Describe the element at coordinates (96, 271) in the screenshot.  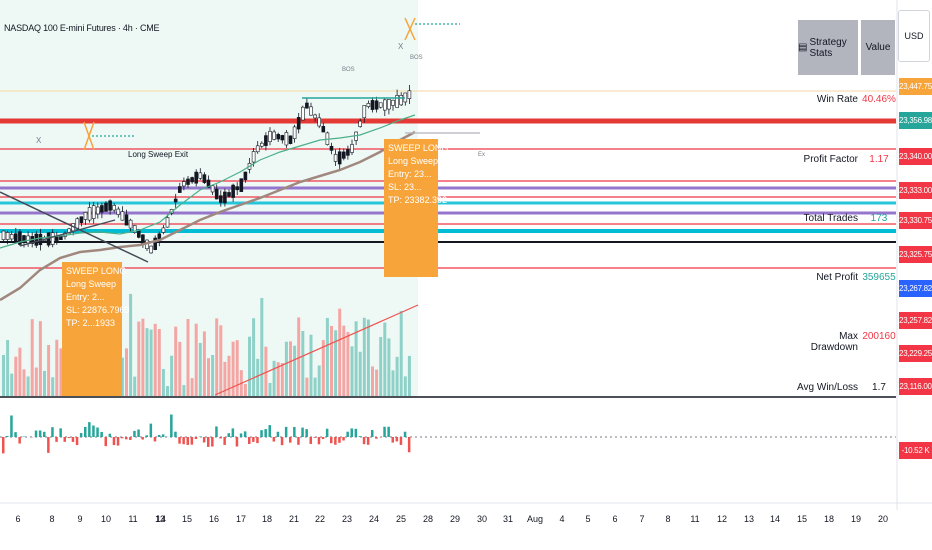
I see `signal-title: SWEEP LONG` at that location.